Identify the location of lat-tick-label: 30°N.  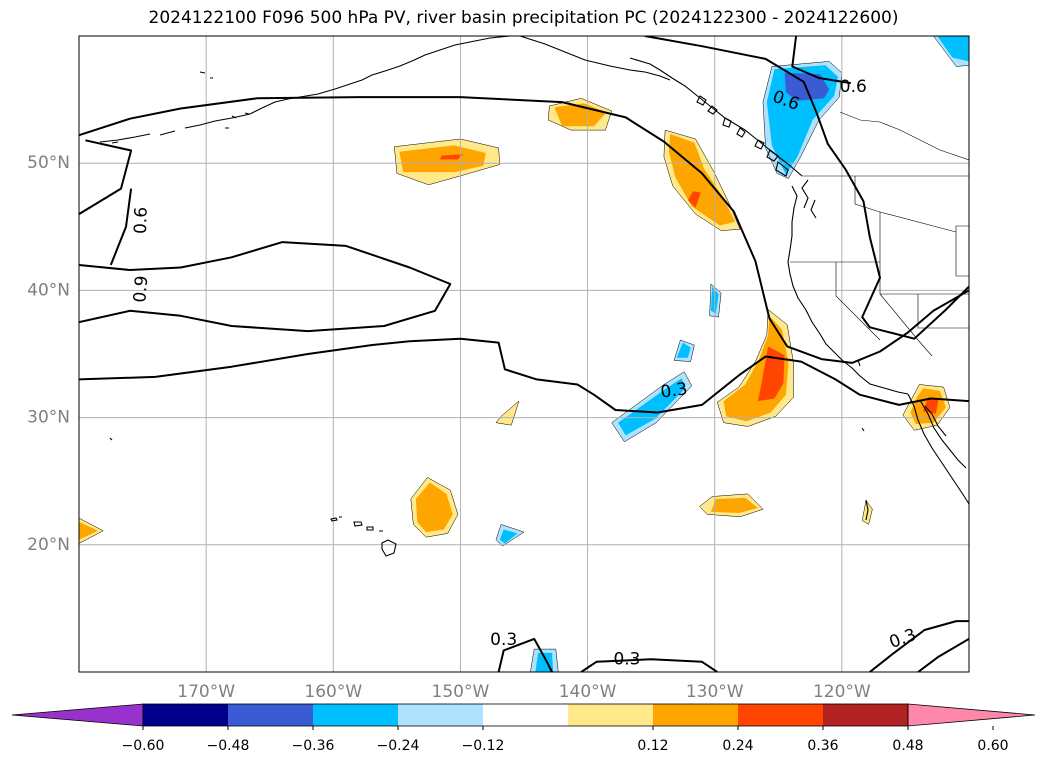
(48, 418).